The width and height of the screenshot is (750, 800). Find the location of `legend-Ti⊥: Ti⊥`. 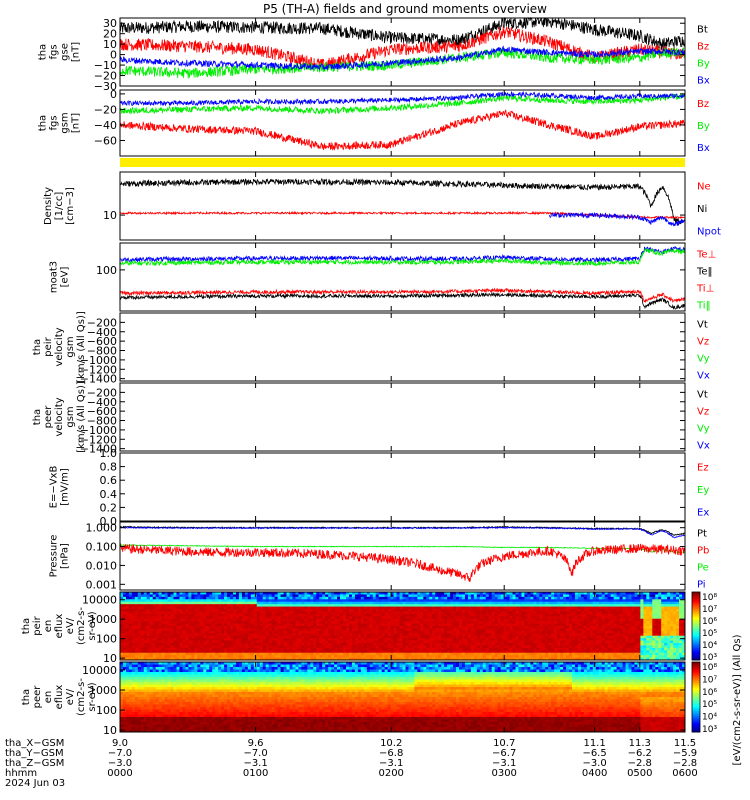

legend-Ti⊥: Ti⊥ is located at coordinates (705, 289).